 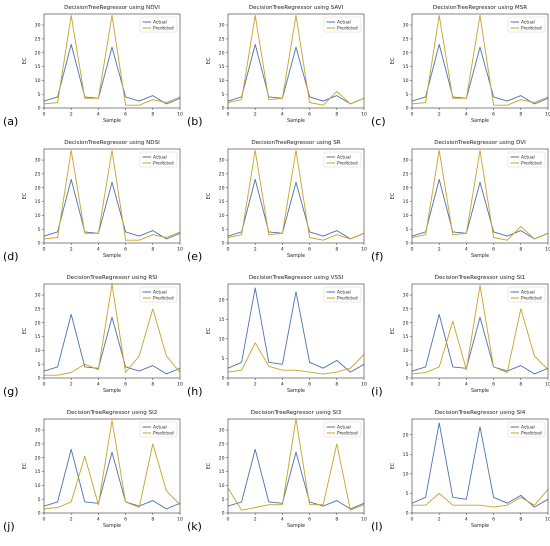 What do you see at coordinates (480, 8) in the screenshot?
I see `chart-title: DecisionTreeRegressor using MSR` at bounding box center [480, 8].